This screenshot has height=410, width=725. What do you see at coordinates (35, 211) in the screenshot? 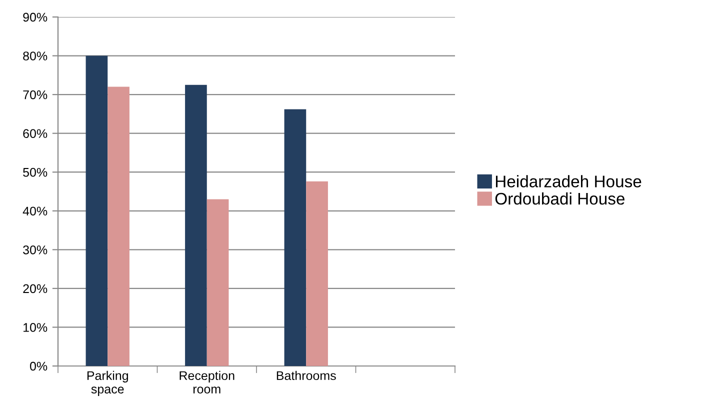
I see `y-tick-label: 40%` at bounding box center [35, 211].